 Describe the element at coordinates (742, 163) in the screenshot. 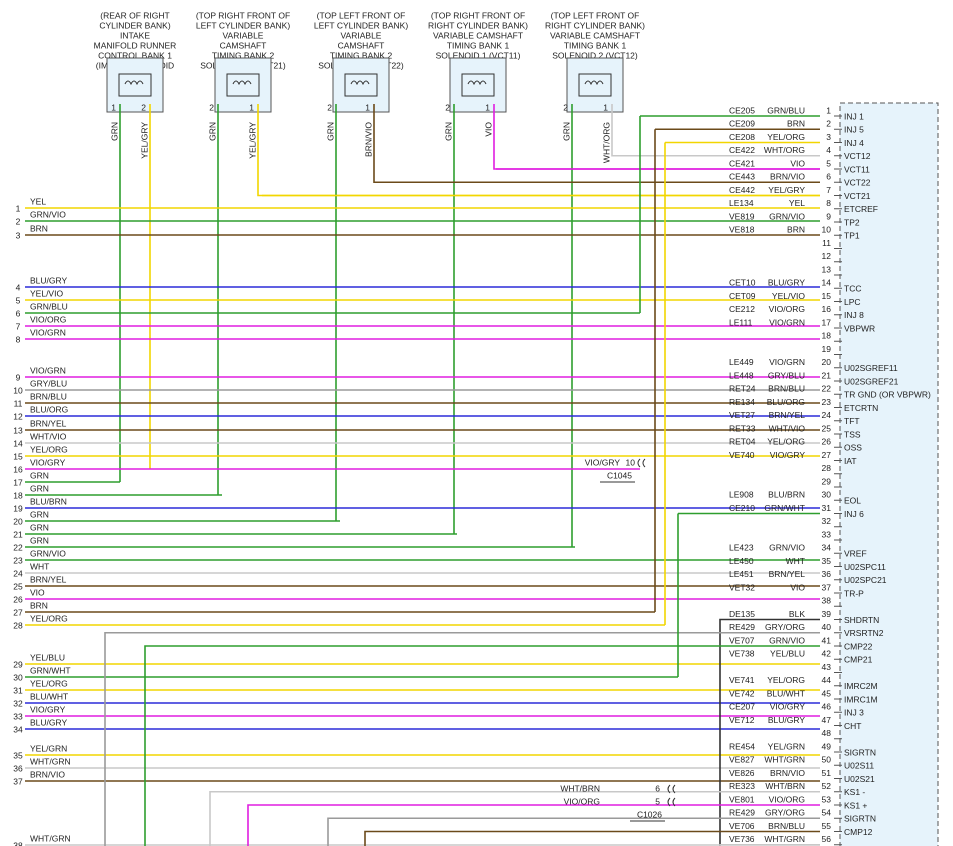

I see `circuit-id: CE421` at that location.